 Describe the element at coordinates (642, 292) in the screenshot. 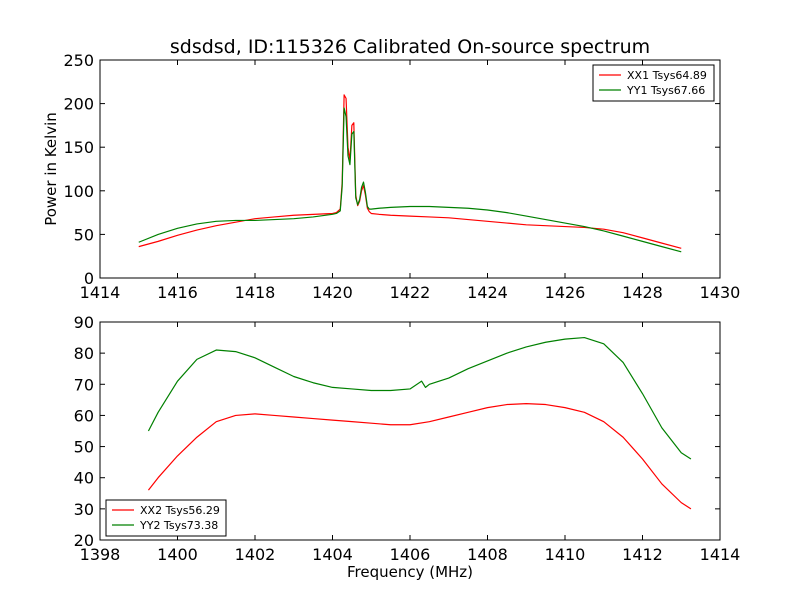

I see `x-tick-label: 1428` at that location.